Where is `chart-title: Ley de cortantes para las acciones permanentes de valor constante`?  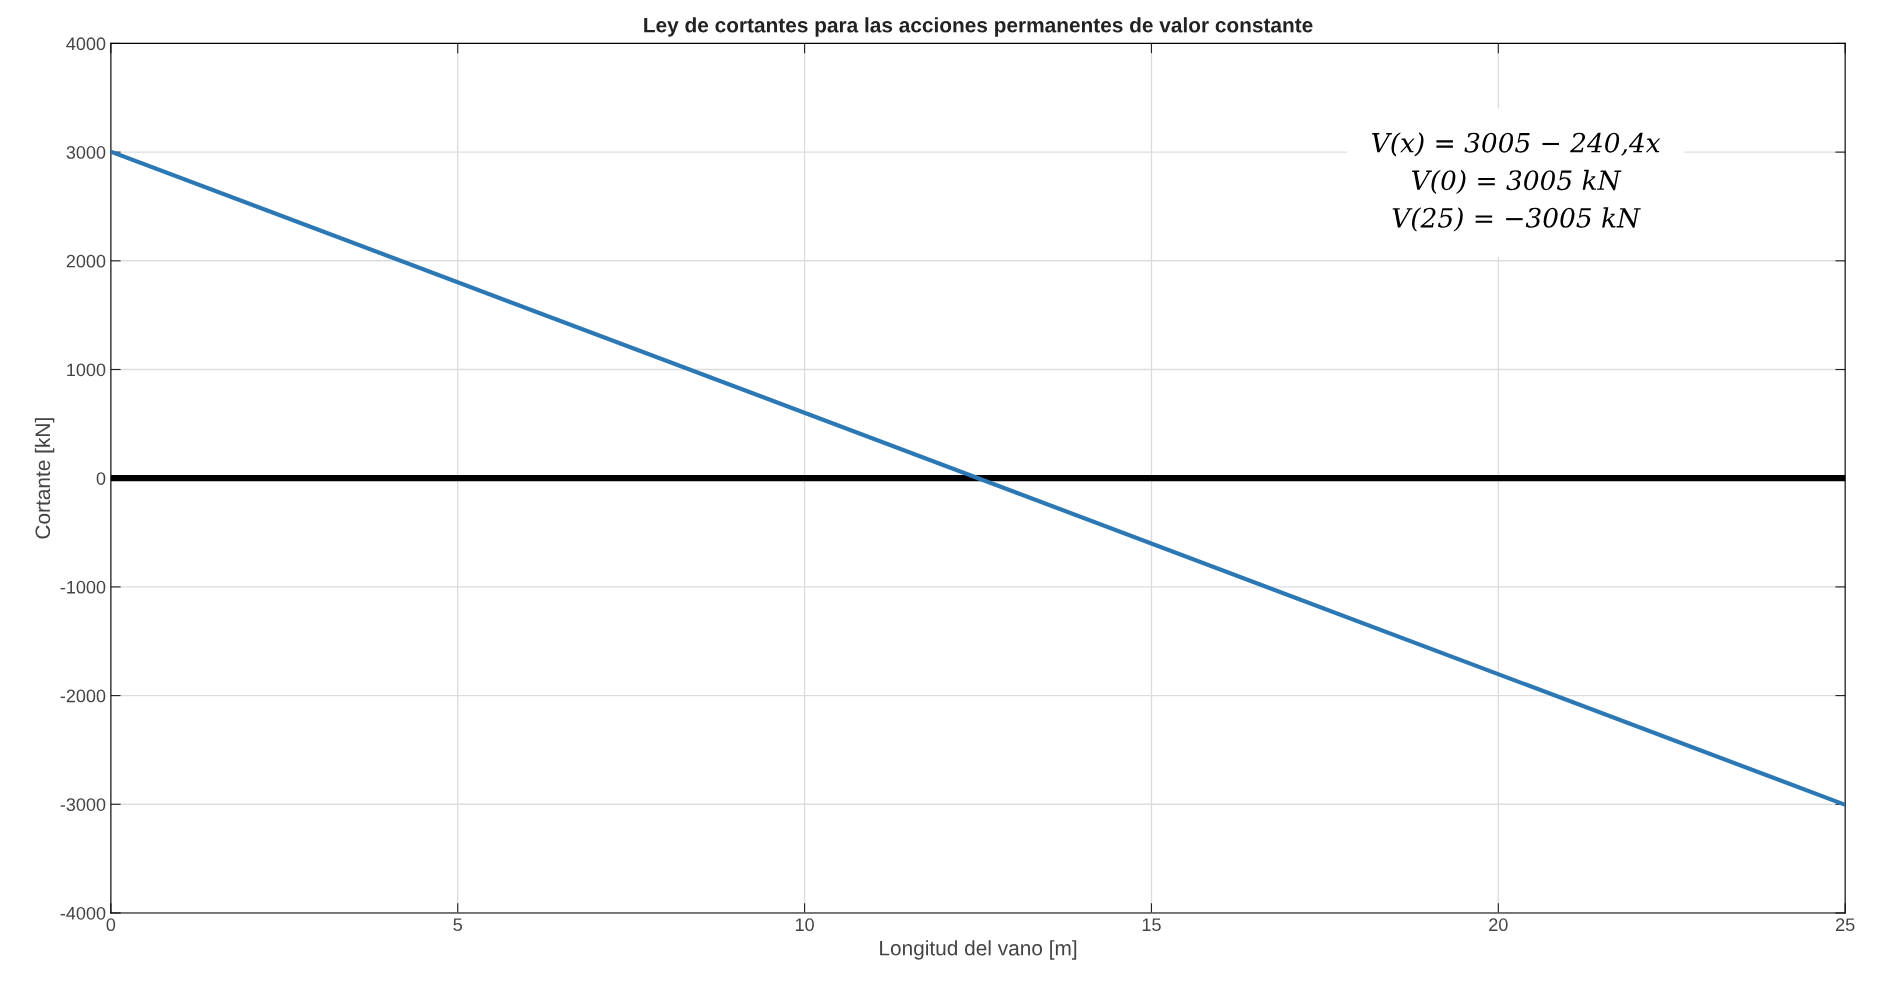 chart-title: Ley de cortantes para las acciones permanentes de valor constante is located at coordinates (978, 27).